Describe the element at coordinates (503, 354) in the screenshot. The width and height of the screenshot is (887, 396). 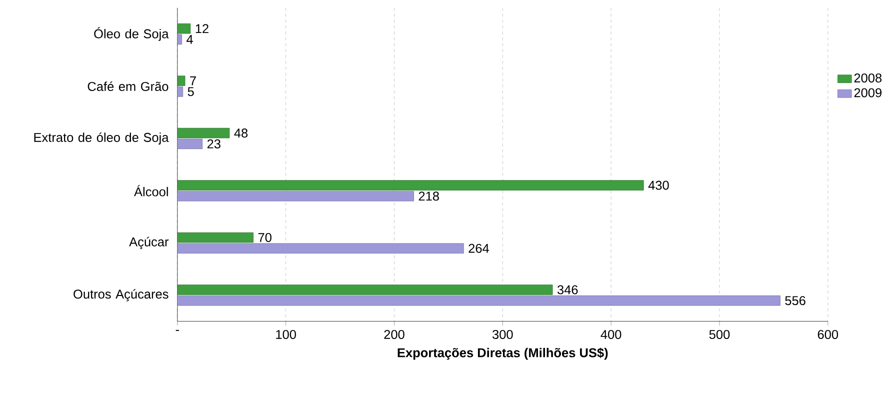
I see `x-axis-title: Exportações Diretas (Milhões US$)` at that location.